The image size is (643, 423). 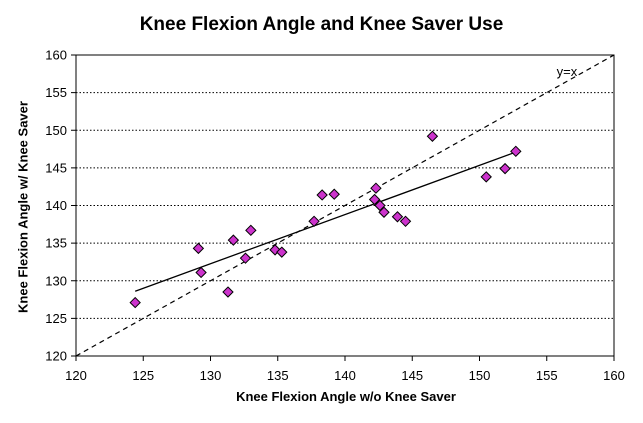 What do you see at coordinates (56, 130) in the screenshot?
I see `y-tick-label: 150` at bounding box center [56, 130].